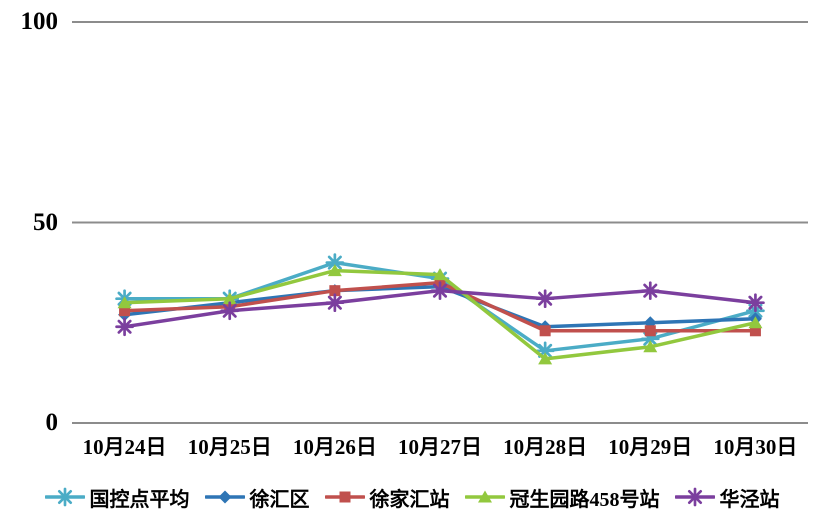 The width and height of the screenshot is (824, 527). Describe the element at coordinates (344, 497) in the screenshot. I see `square-marker-icon` at that location.